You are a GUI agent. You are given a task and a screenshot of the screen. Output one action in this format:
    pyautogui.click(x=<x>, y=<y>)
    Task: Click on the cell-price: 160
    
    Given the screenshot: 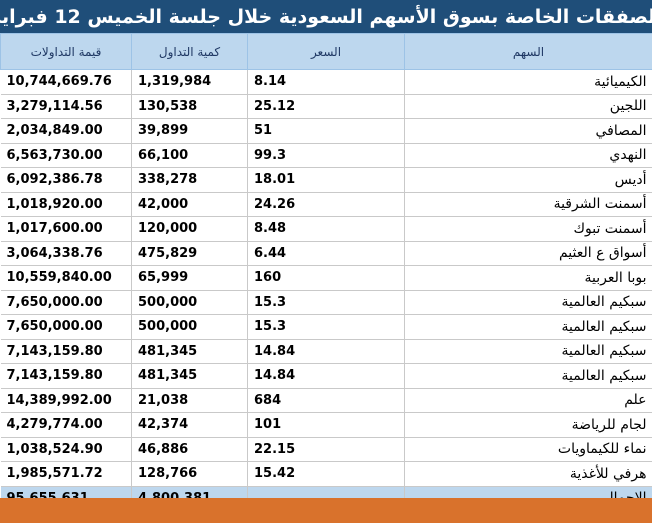 What is the action you would take?
    pyautogui.click(x=326, y=278)
    